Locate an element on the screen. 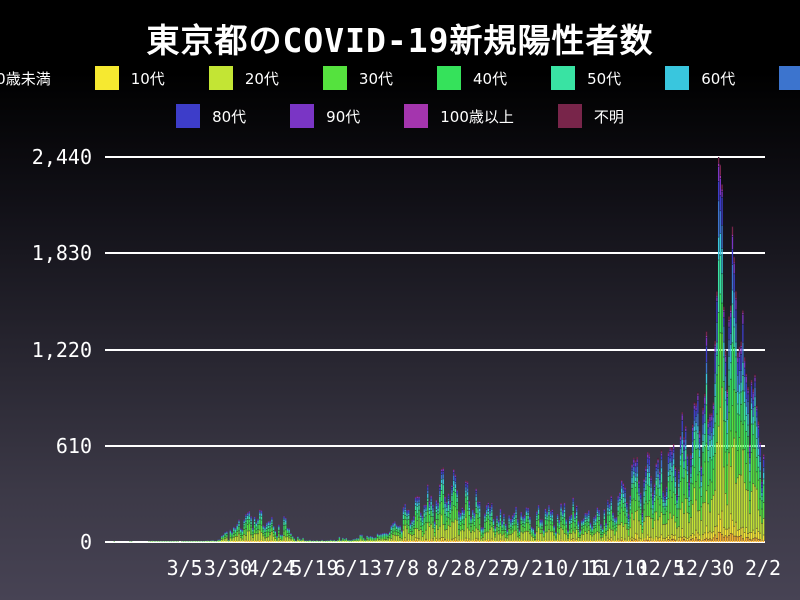  x-tick-label: 2/2 is located at coordinates (763, 568).